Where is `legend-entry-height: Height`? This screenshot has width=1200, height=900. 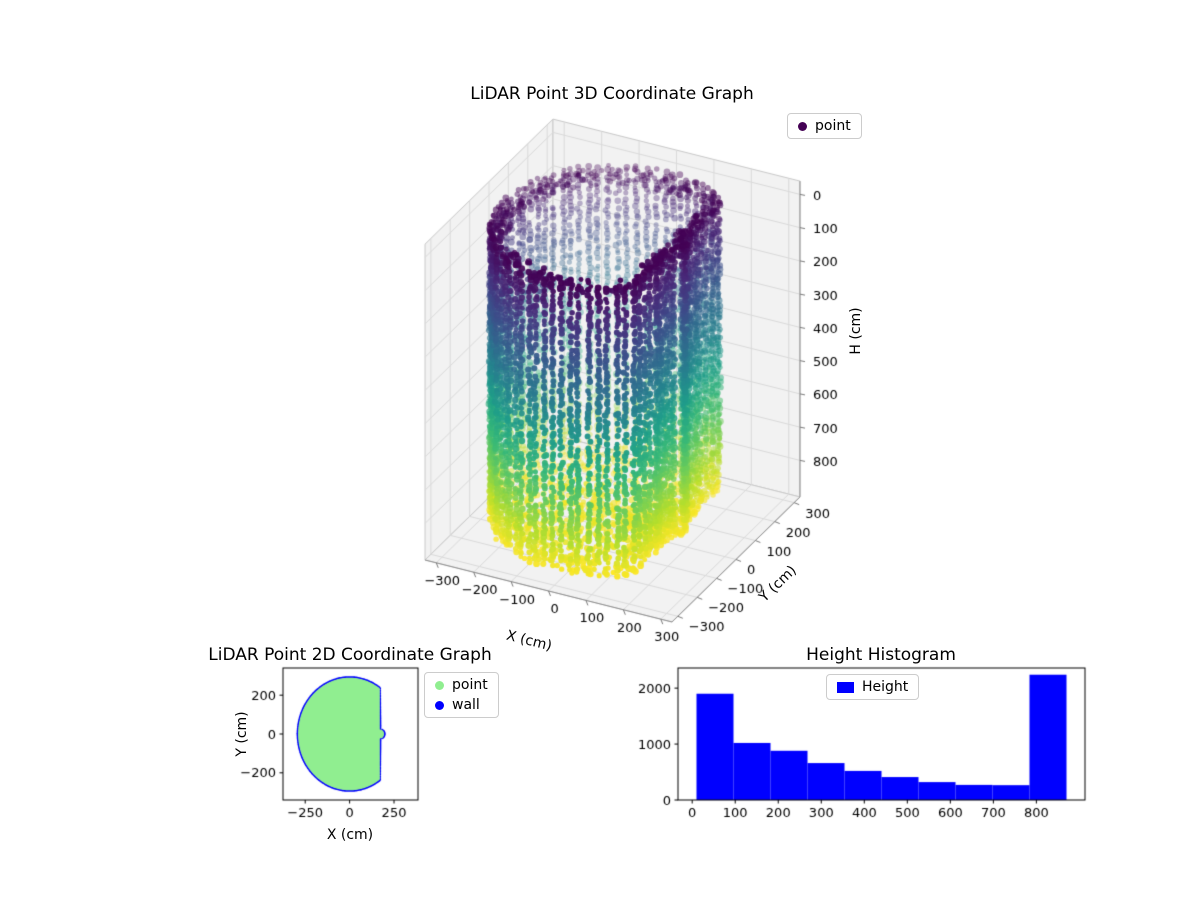 legend-entry-height: Height is located at coordinates (872, 687).